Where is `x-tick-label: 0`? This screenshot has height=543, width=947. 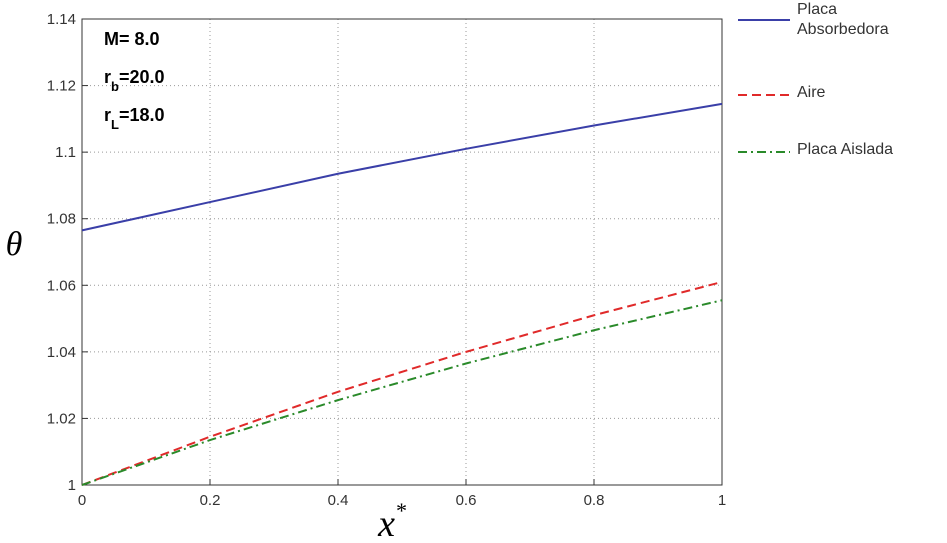 x-tick-label: 0 is located at coordinates (82, 500).